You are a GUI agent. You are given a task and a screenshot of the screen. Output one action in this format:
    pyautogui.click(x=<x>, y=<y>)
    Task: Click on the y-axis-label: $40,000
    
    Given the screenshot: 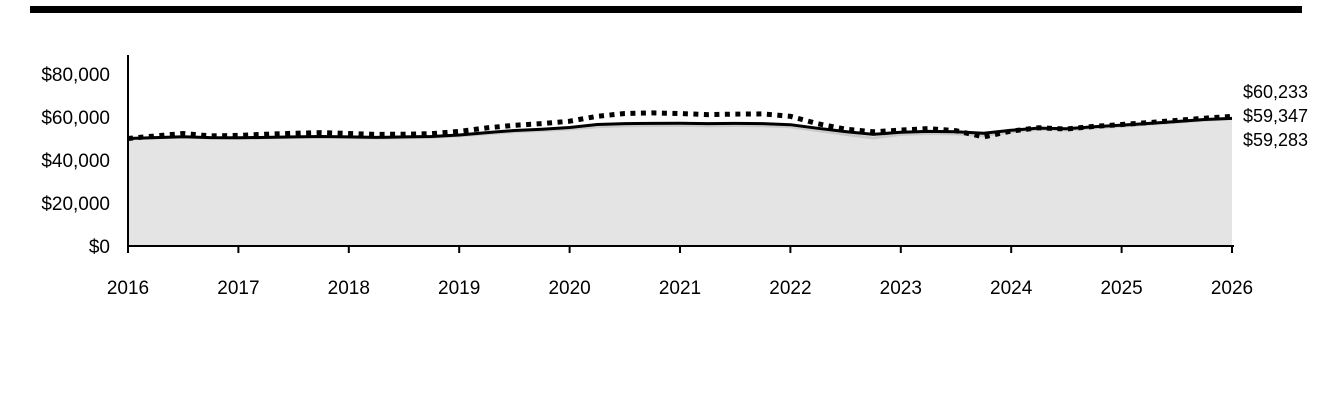 What is the action you would take?
    pyautogui.click(x=75, y=161)
    